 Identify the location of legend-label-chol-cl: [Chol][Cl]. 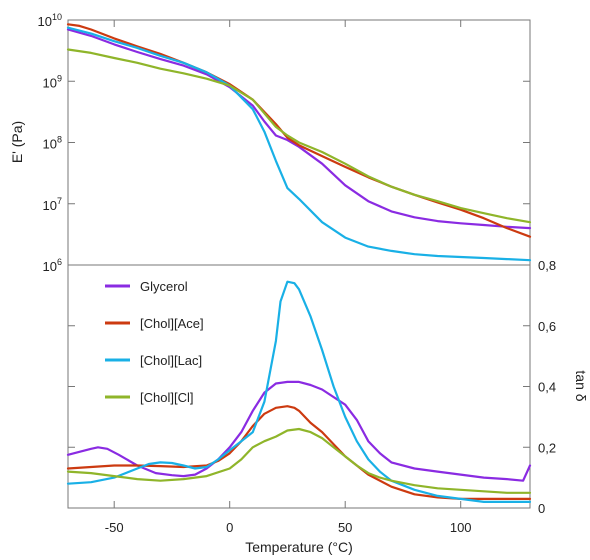
(166, 397).